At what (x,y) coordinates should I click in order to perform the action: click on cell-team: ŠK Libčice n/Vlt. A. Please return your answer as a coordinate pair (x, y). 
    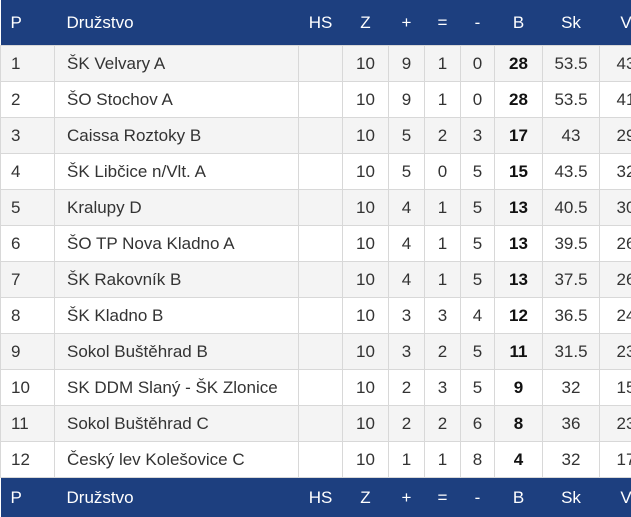
    Looking at the image, I should click on (176, 171).